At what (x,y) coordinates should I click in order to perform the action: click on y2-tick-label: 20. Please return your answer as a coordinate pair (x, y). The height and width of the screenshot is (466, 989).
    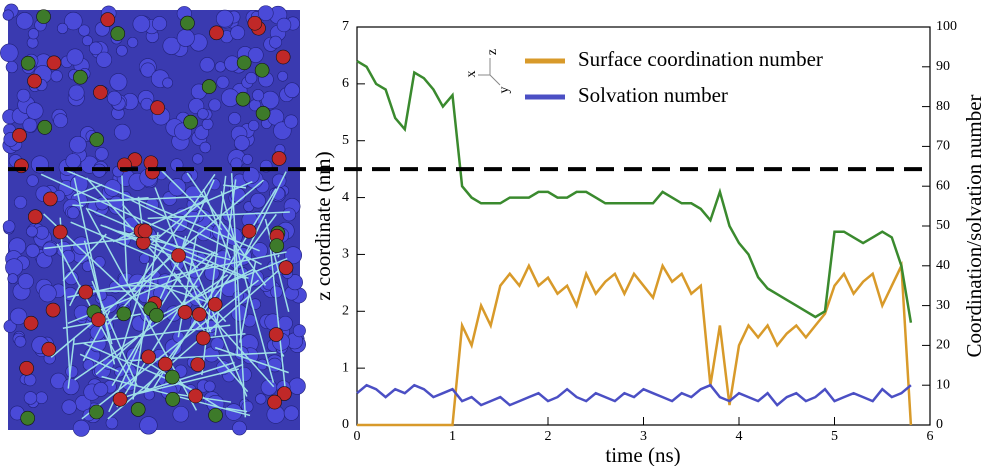
    Looking at the image, I should click on (943, 345).